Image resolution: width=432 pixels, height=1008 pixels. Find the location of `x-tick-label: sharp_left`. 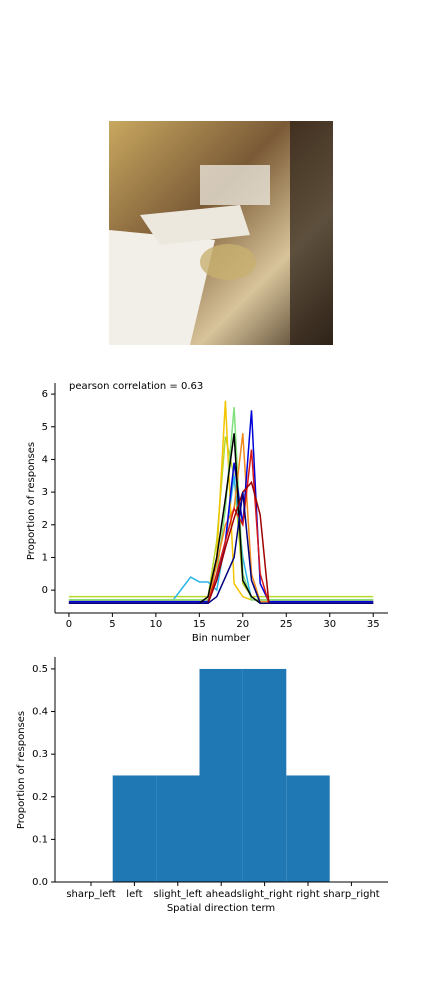

x-tick-label: sharp_left is located at coordinates (90, 894).